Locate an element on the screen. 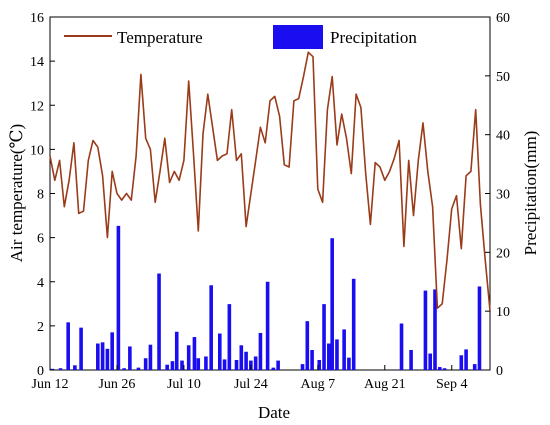 Image resolution: width=550 pixels, height=425 pixels. left-tick-label: 14 is located at coordinates (37, 62).